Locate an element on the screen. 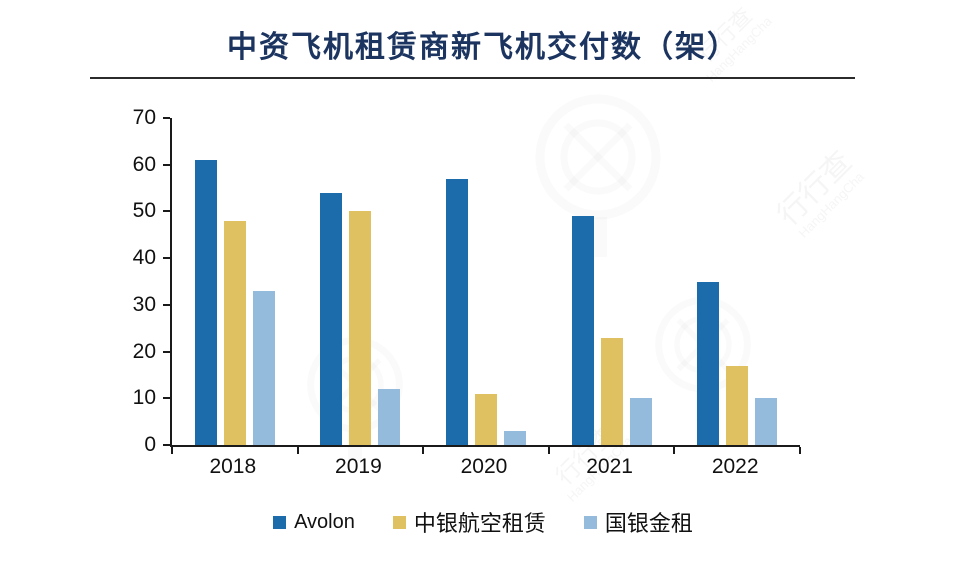  legend-item-Avolon: Avolon is located at coordinates (314, 522).